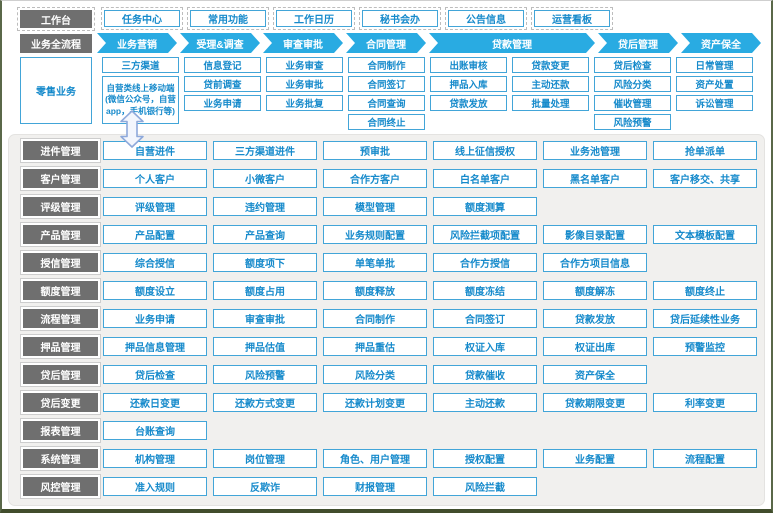  What do you see at coordinates (468, 93) in the screenshot?
I see `retail-column: 出账审核 押品入库 贷款发放` at bounding box center [468, 93].